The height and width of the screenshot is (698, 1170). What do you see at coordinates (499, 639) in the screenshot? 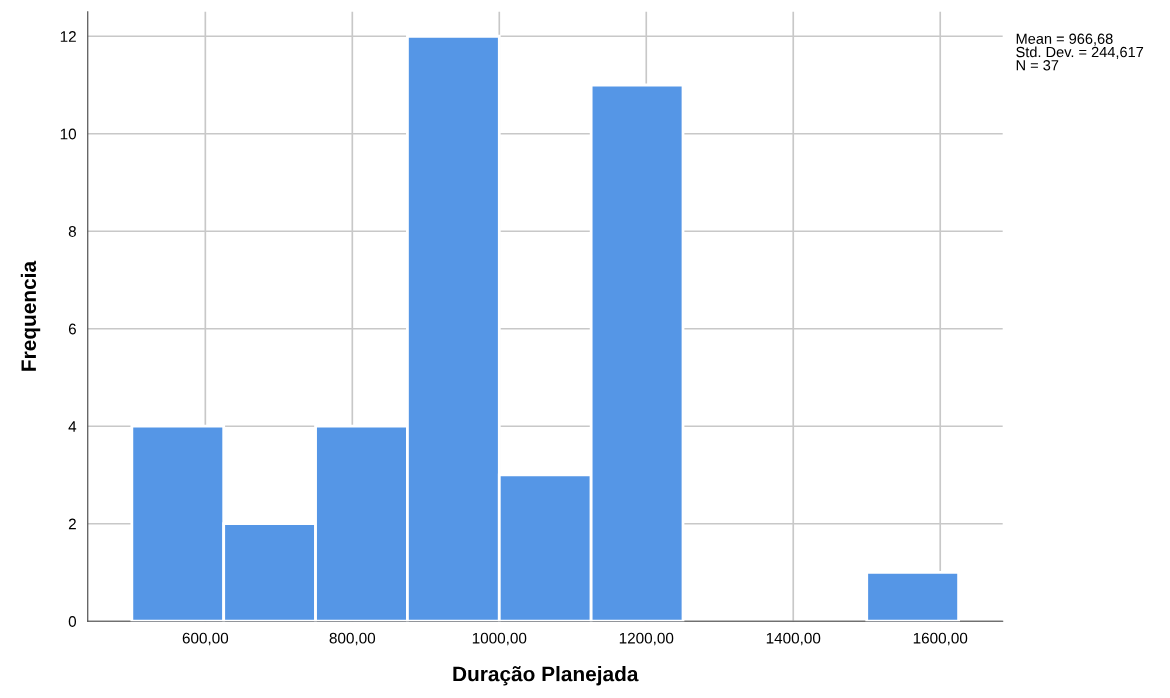
I see `x-tick-label: 1000,00` at bounding box center [499, 639].